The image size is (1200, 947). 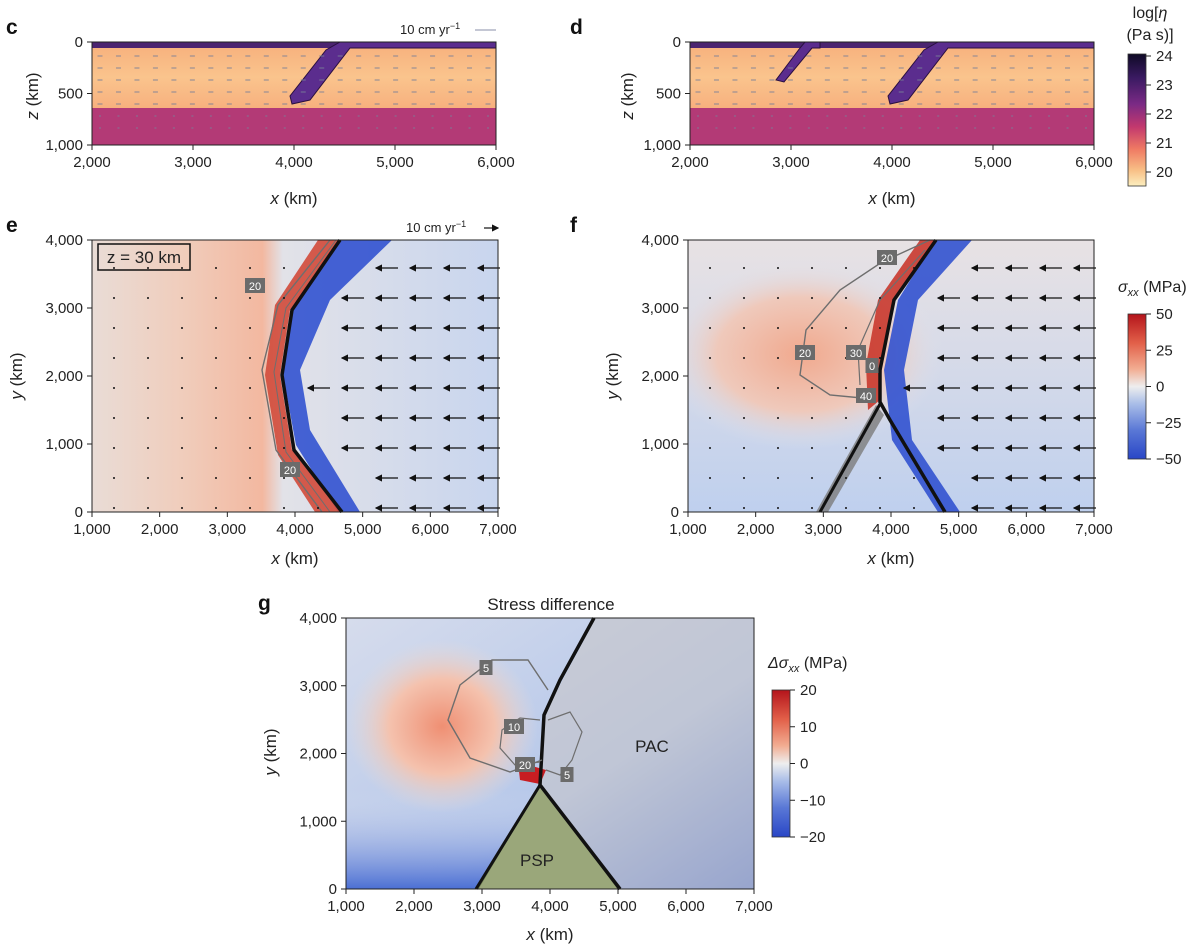 I want to click on colorbar_dsxx-tick-label: 0, so click(x=804, y=764).